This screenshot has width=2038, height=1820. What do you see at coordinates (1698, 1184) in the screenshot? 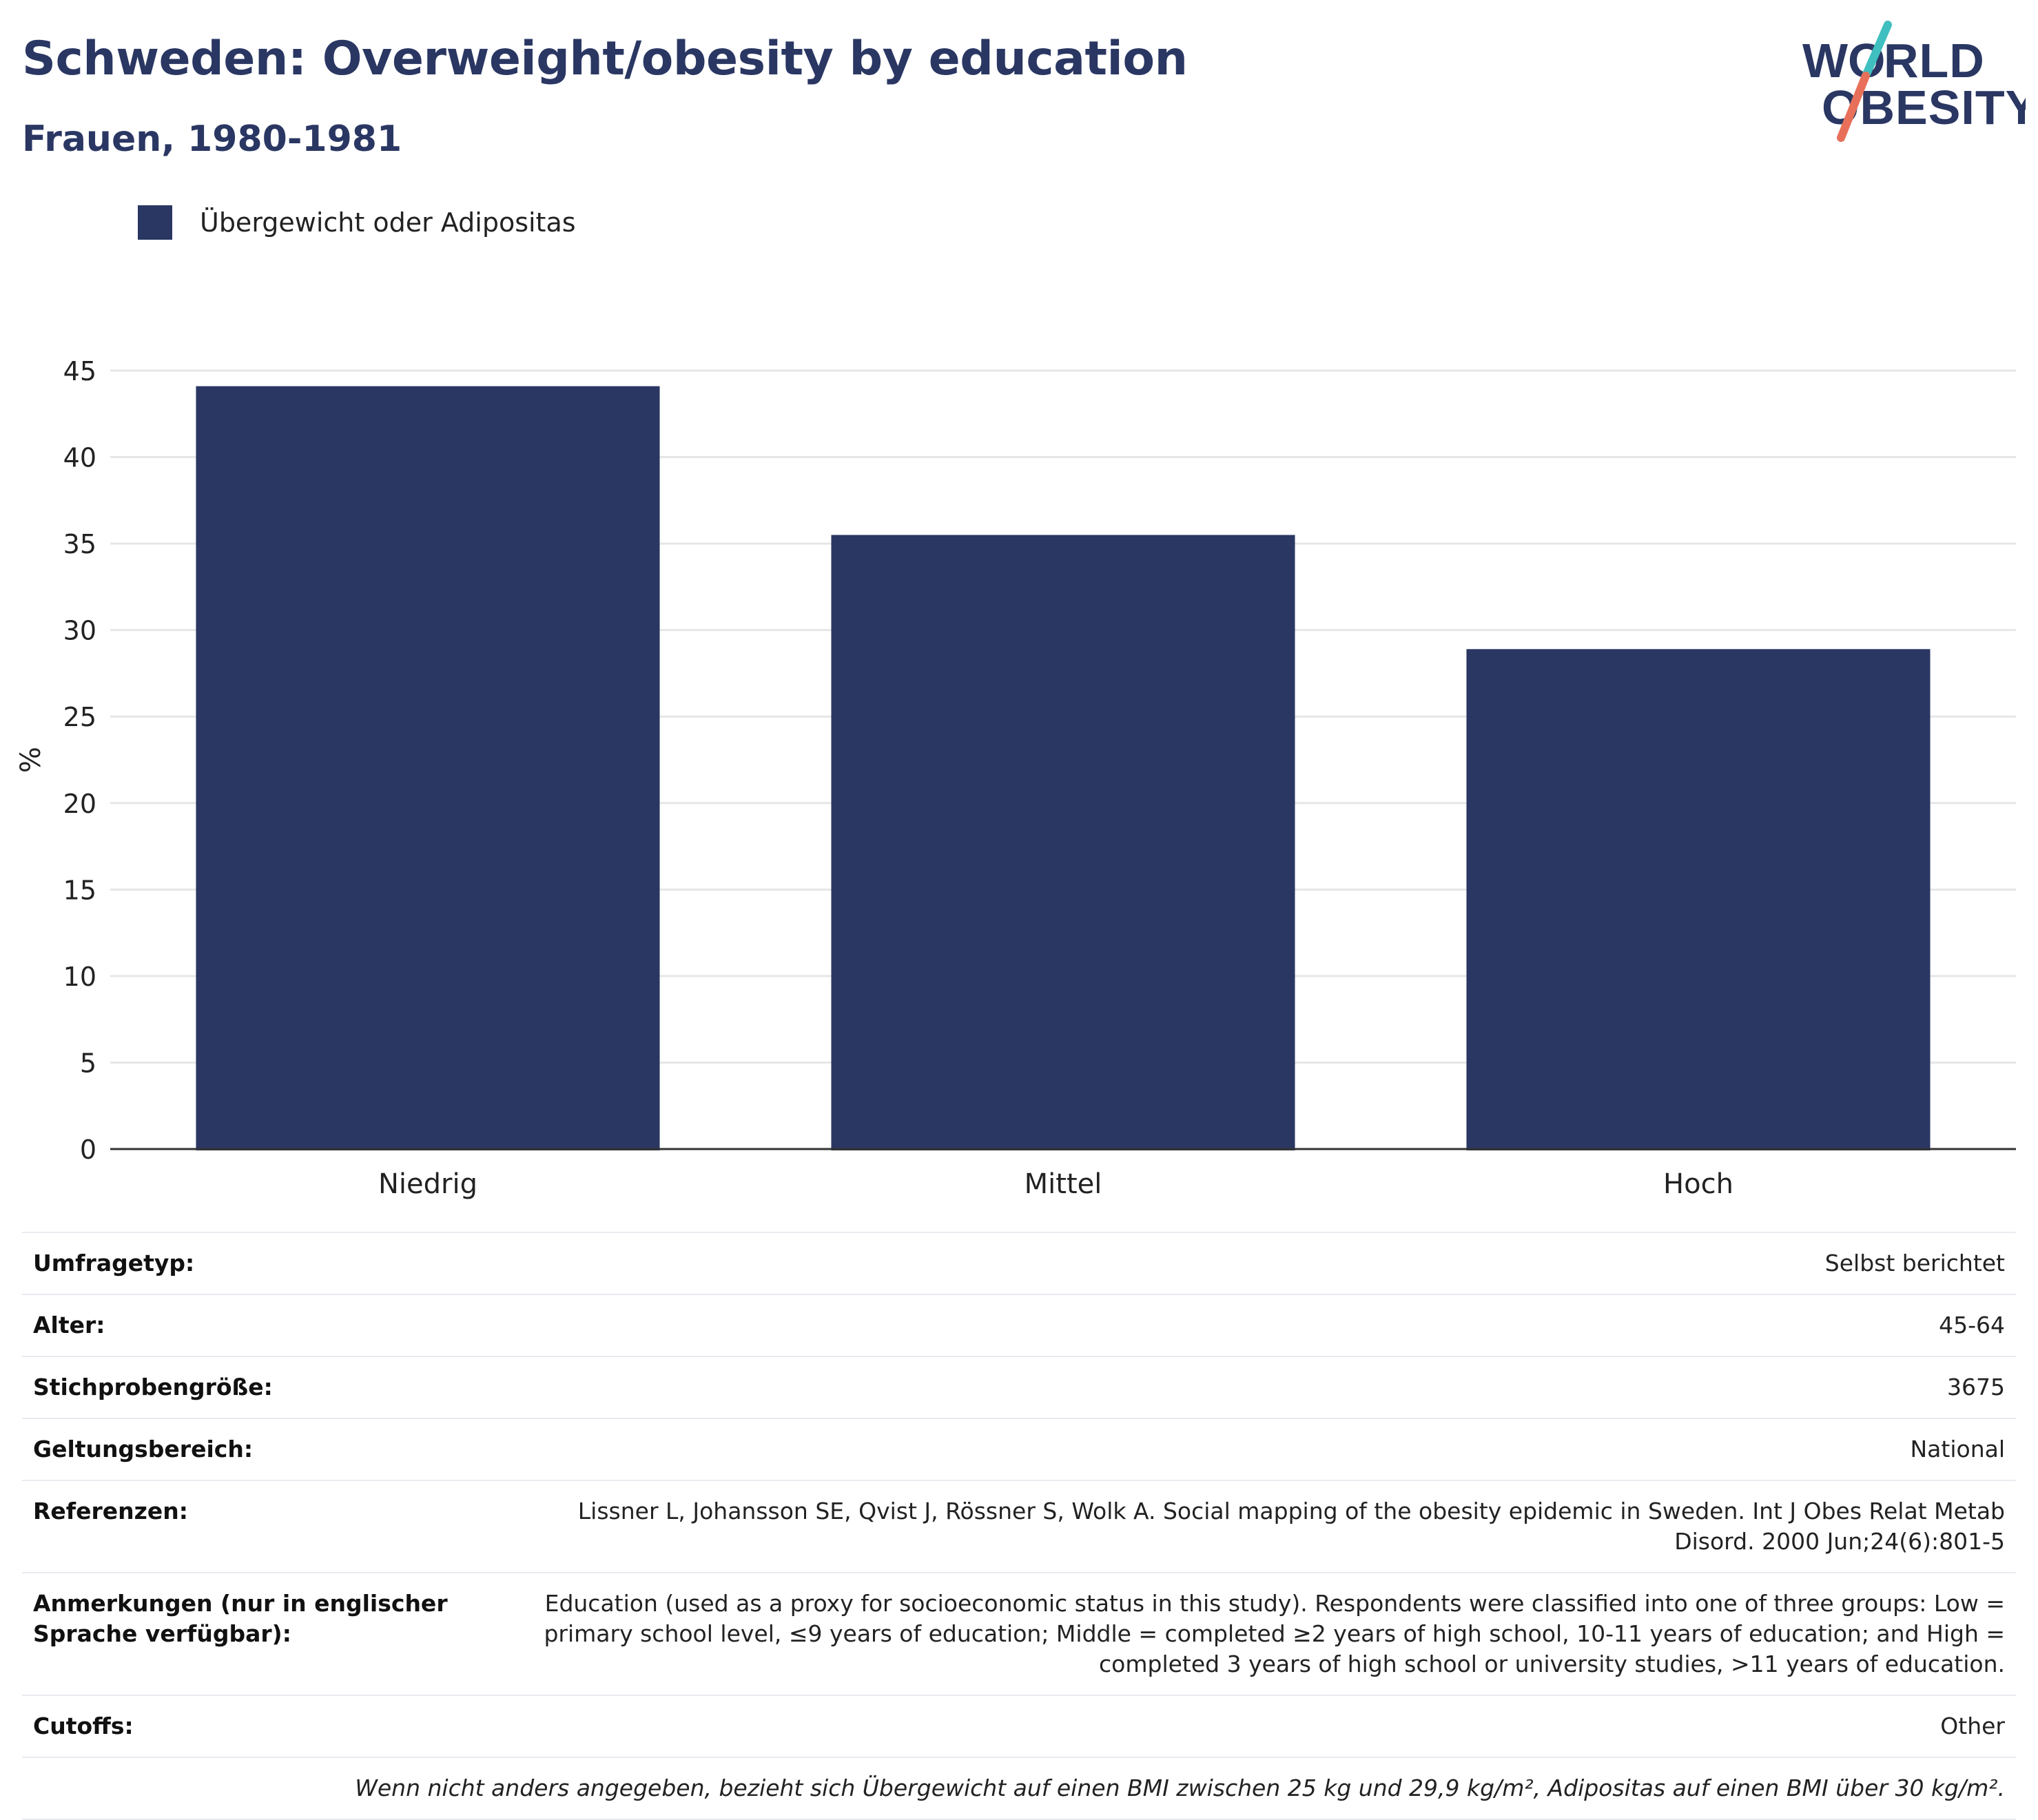
I see `x-tick-label: Hoch` at bounding box center [1698, 1184].